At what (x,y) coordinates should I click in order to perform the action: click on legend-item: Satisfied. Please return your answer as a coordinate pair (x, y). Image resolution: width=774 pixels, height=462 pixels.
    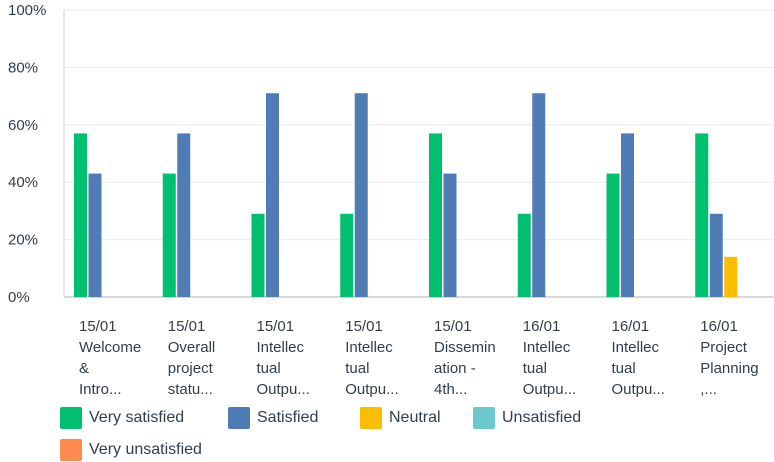
    Looking at the image, I should click on (273, 418).